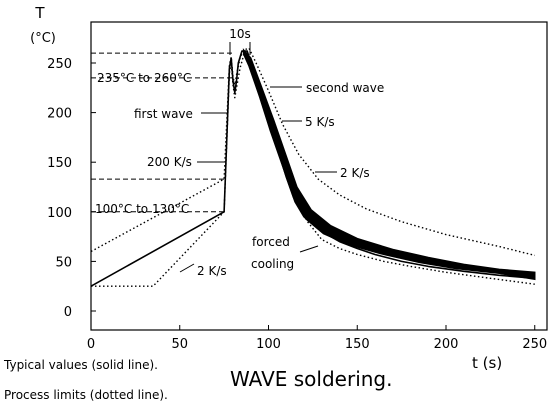 Image resolution: width=552 pixels, height=407 pixels. Describe the element at coordinates (59, 213) in the screenshot. I see `y-tick-label-100: 100` at that location.